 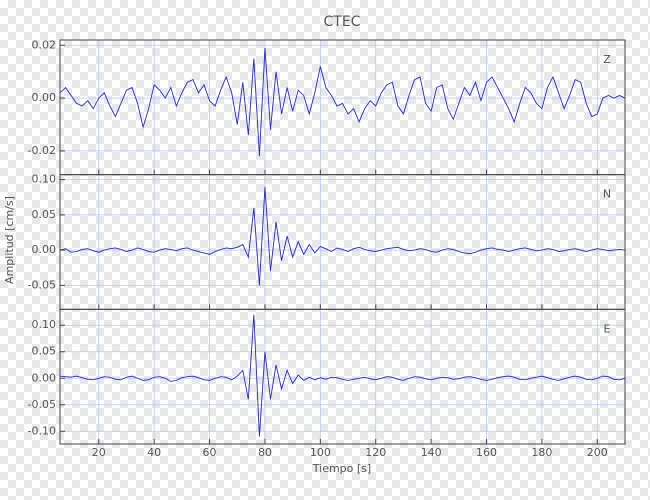 I want to click on y-axis-label: Amplitud [cm/s], so click(x=9, y=240).